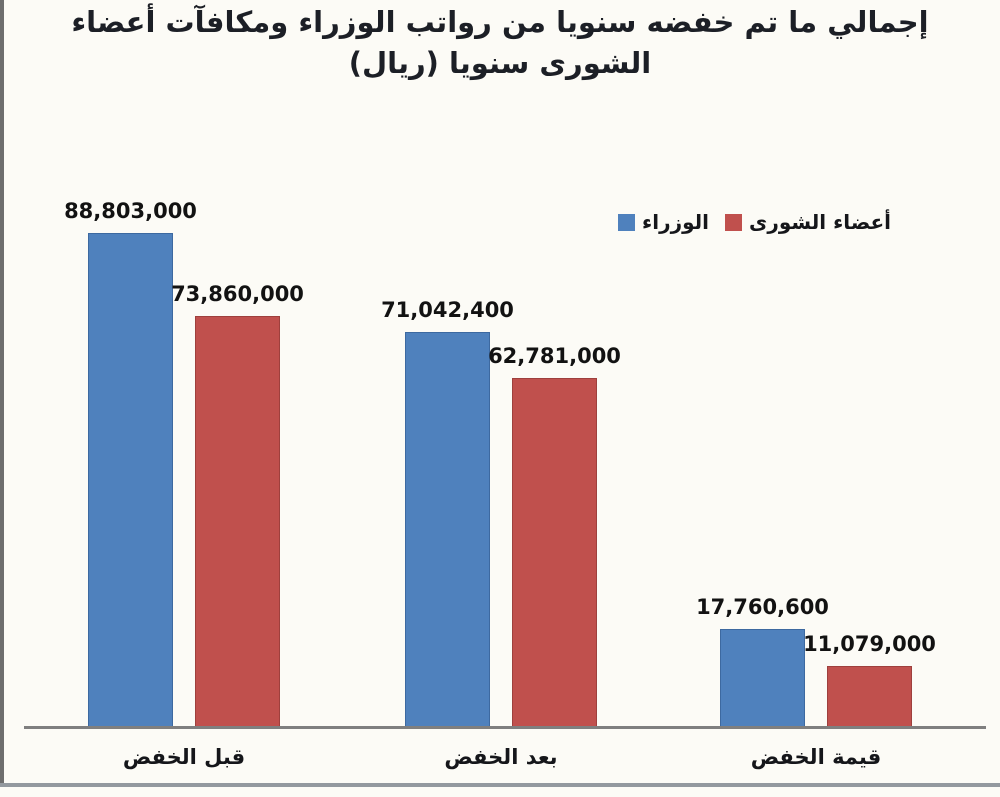 This screenshot has width=1000, height=797. I want to click on legend-label-ministers: الوزراء, so click(676, 222).